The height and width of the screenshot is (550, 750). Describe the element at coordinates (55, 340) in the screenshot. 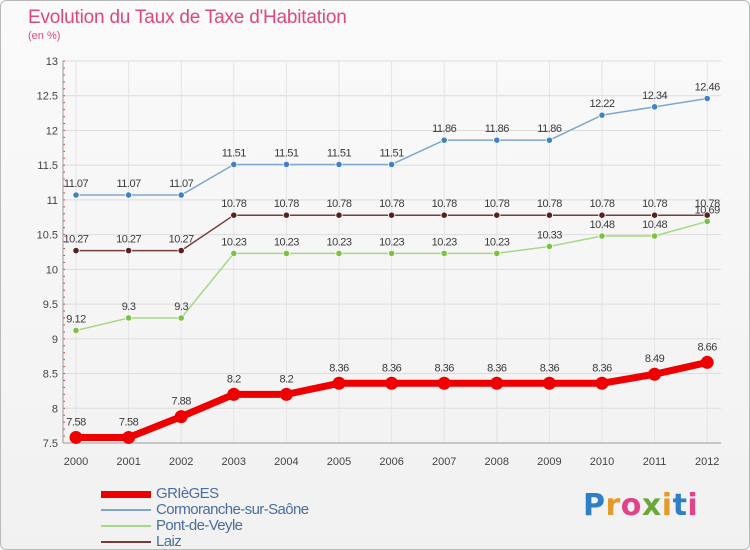

I see `y-tick-label: 9` at that location.